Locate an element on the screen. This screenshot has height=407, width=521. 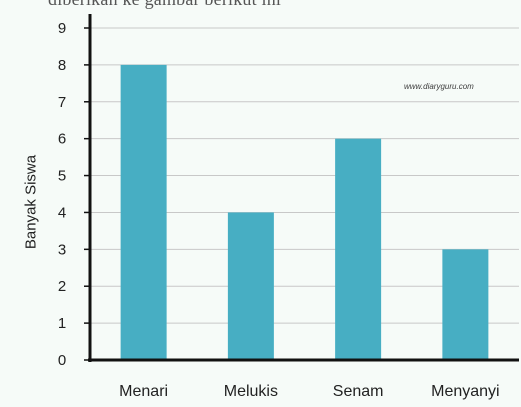
bar-menyanyi is located at coordinates (465, 304).